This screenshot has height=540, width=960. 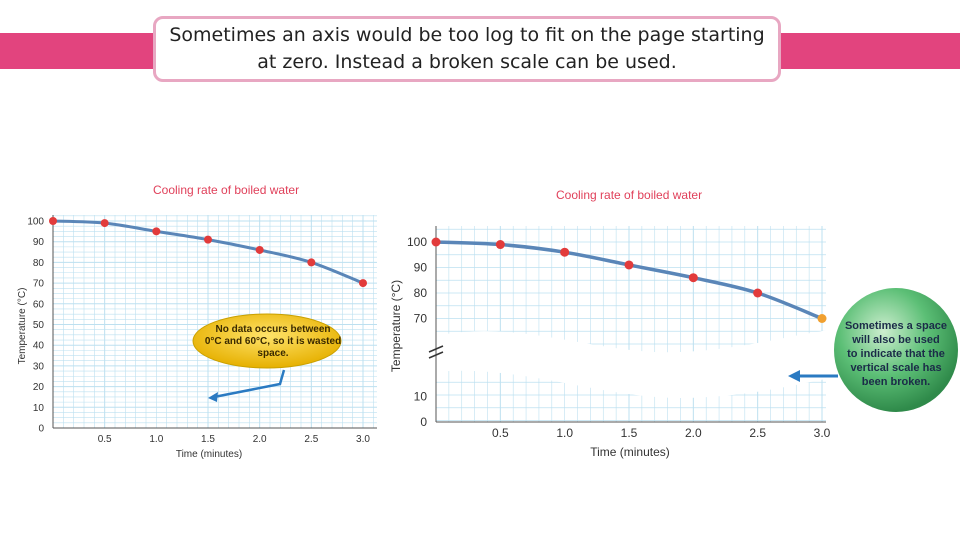 I want to click on chart-left-xlabel: Time (minutes), so click(x=209, y=454).